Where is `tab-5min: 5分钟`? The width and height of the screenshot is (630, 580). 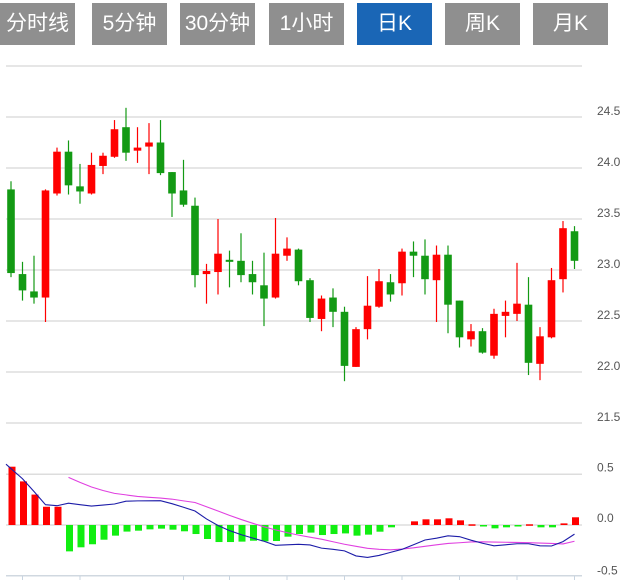 tab-5min: 5分钟 is located at coordinates (129, 24).